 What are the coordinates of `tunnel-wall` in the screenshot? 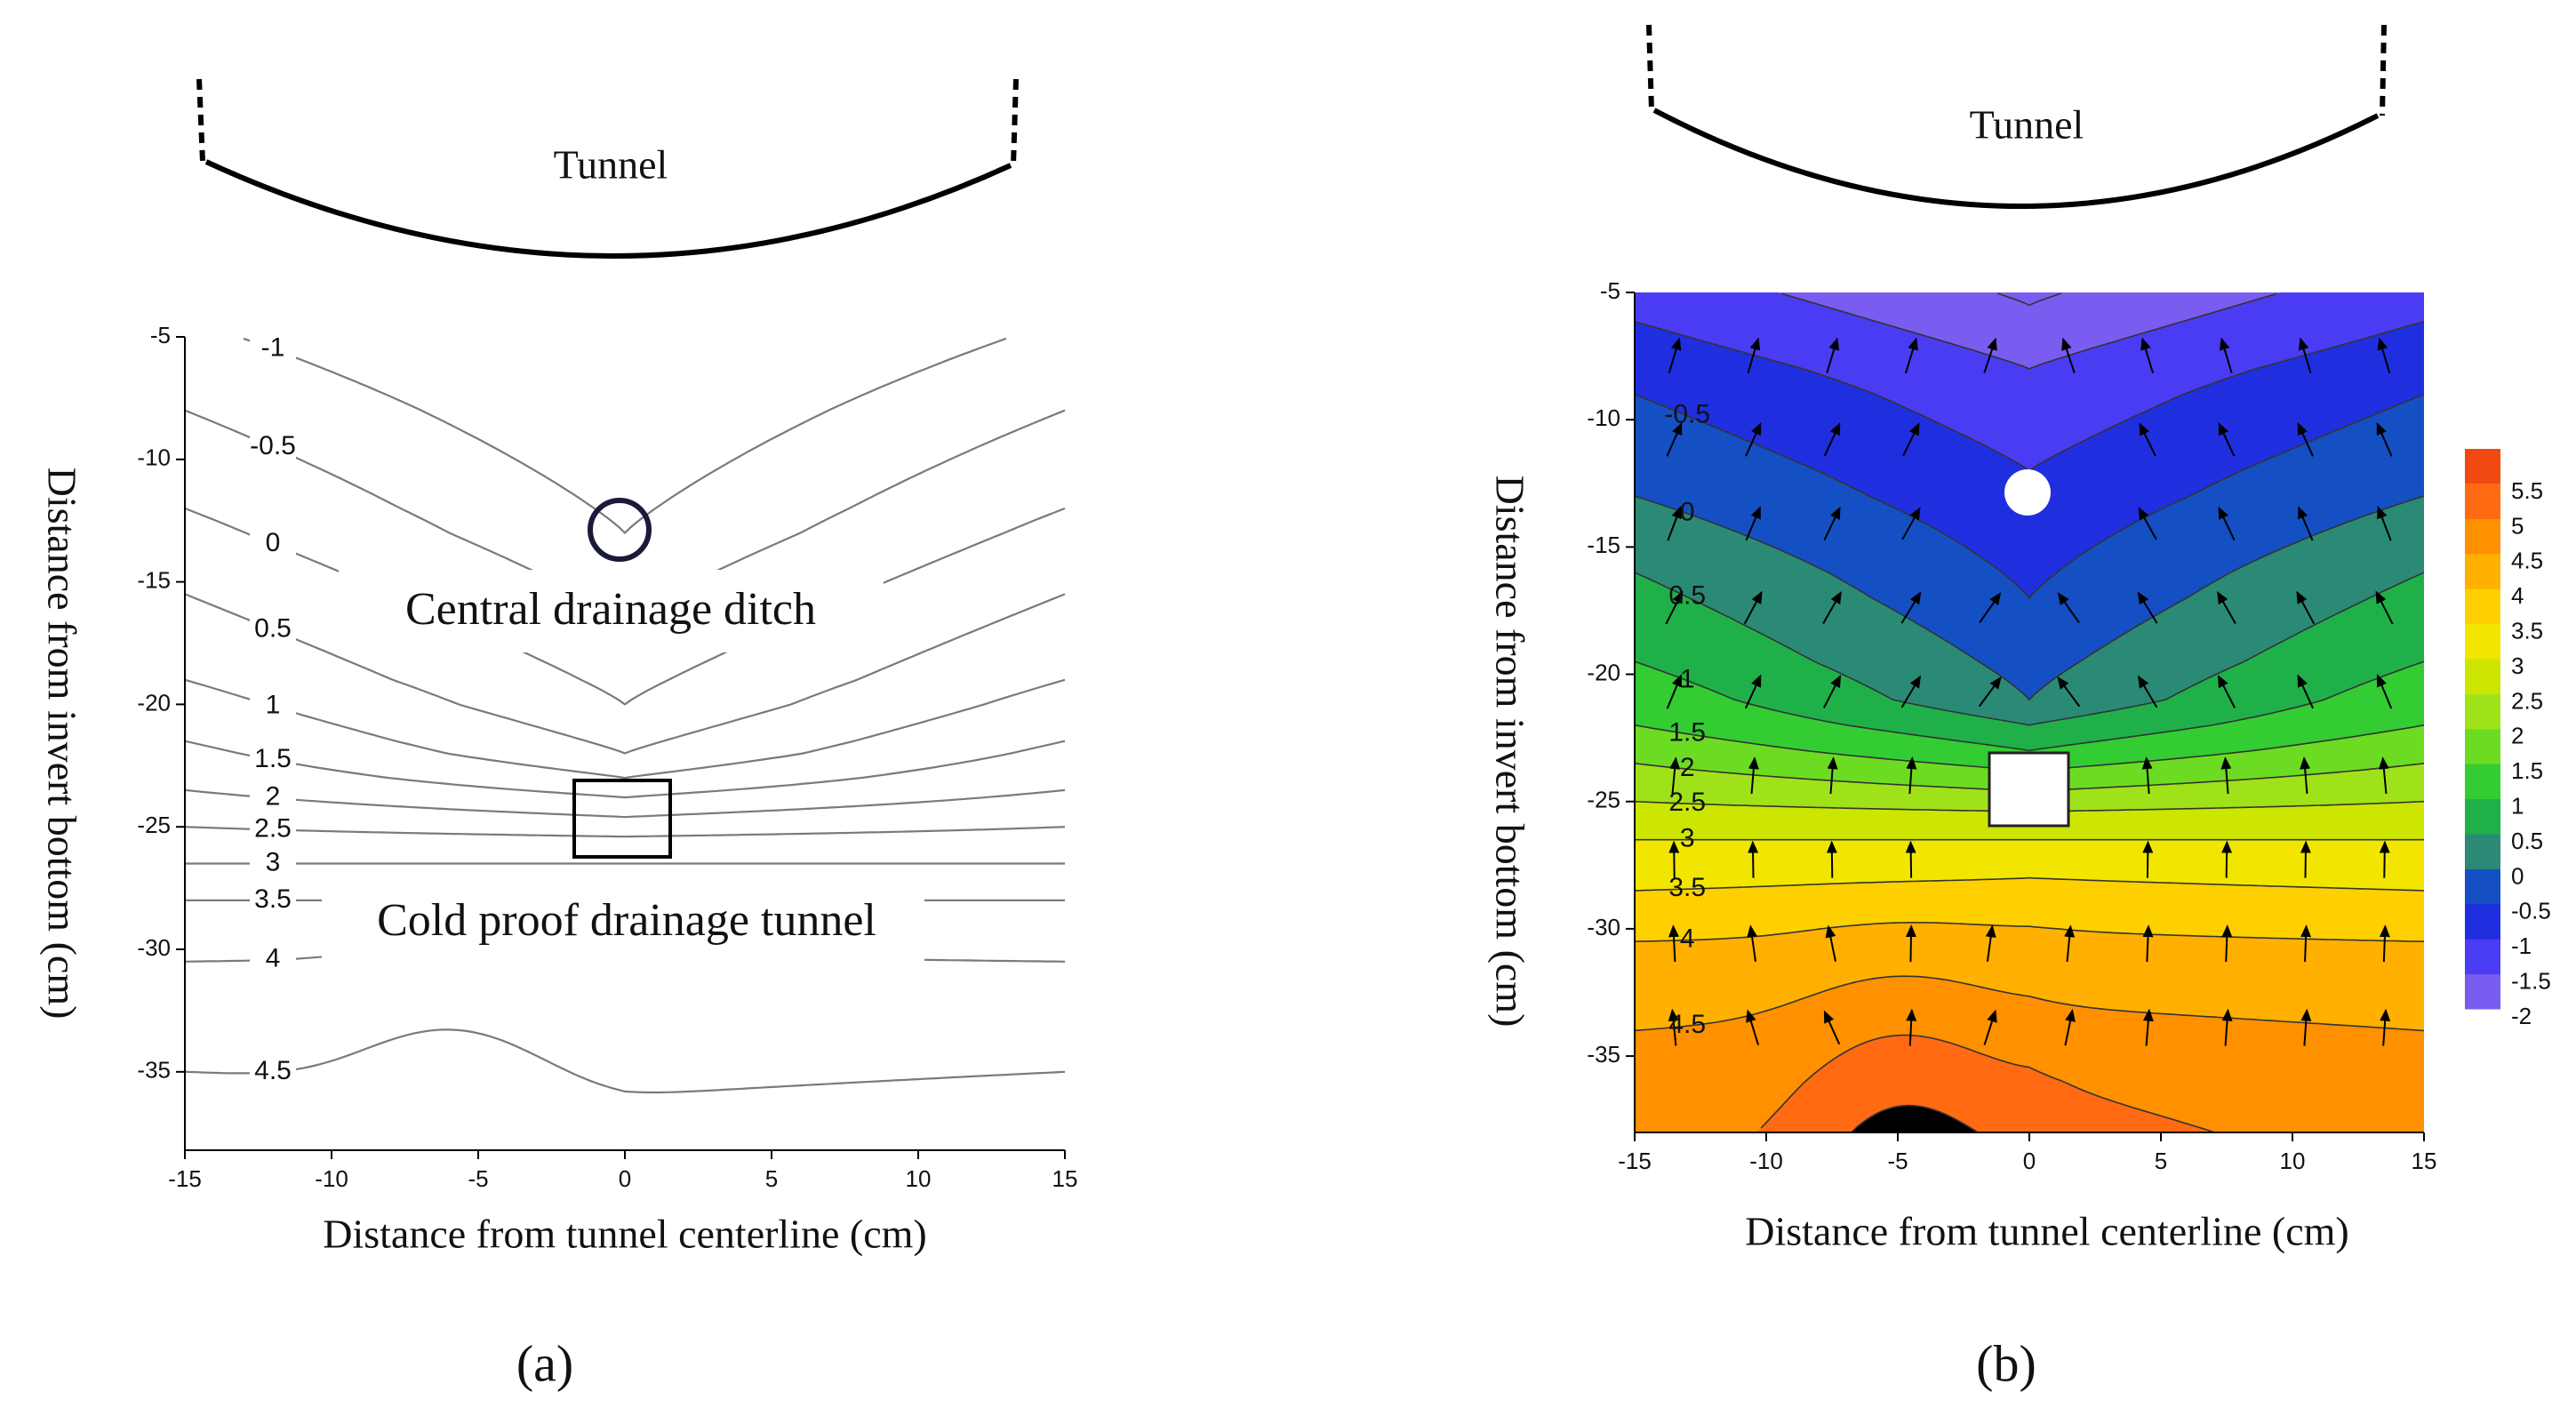 It's located at (2016, 70).